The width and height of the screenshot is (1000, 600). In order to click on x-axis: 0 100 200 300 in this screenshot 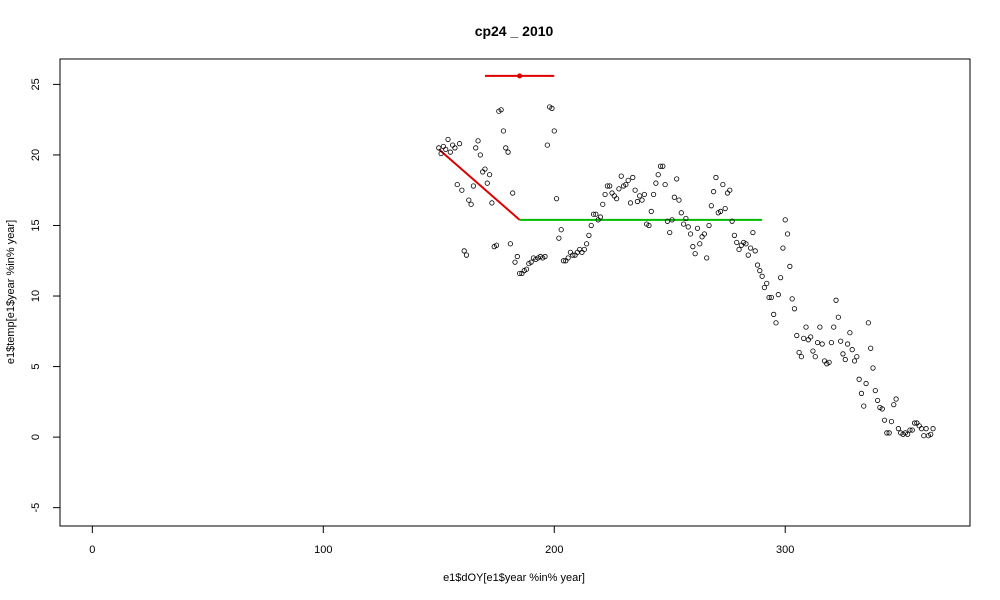, I will do `click(441, 540)`.